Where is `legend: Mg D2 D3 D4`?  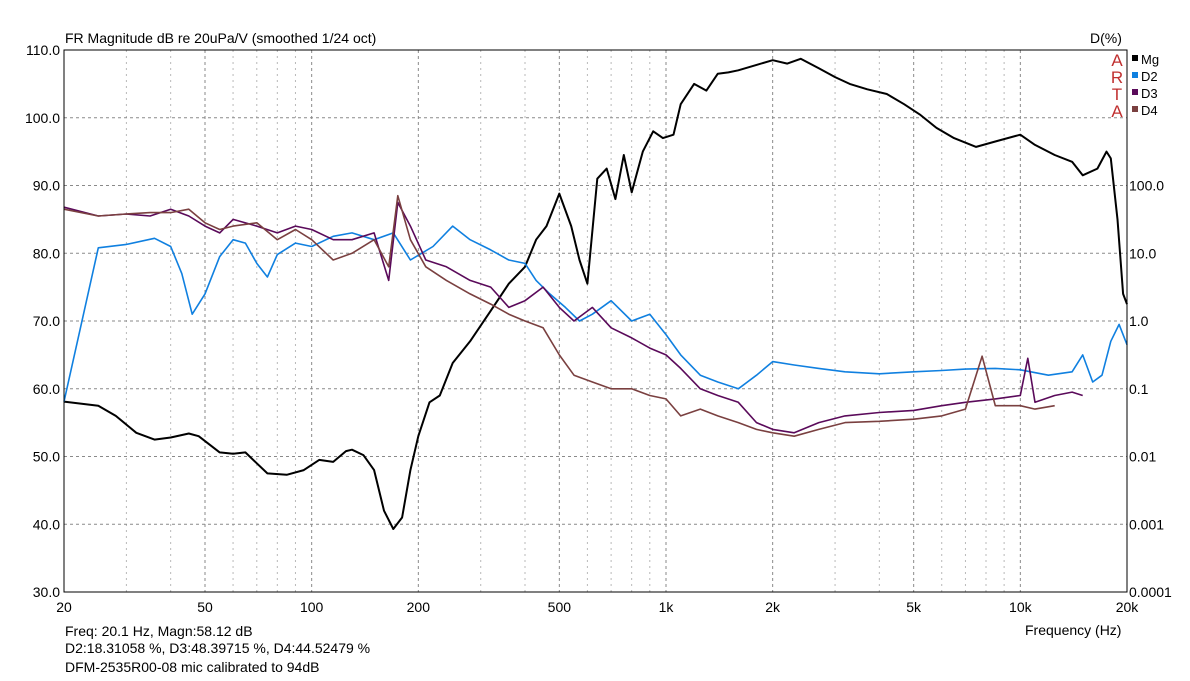
legend: Mg D2 D3 D4 is located at coordinates (1145, 85).